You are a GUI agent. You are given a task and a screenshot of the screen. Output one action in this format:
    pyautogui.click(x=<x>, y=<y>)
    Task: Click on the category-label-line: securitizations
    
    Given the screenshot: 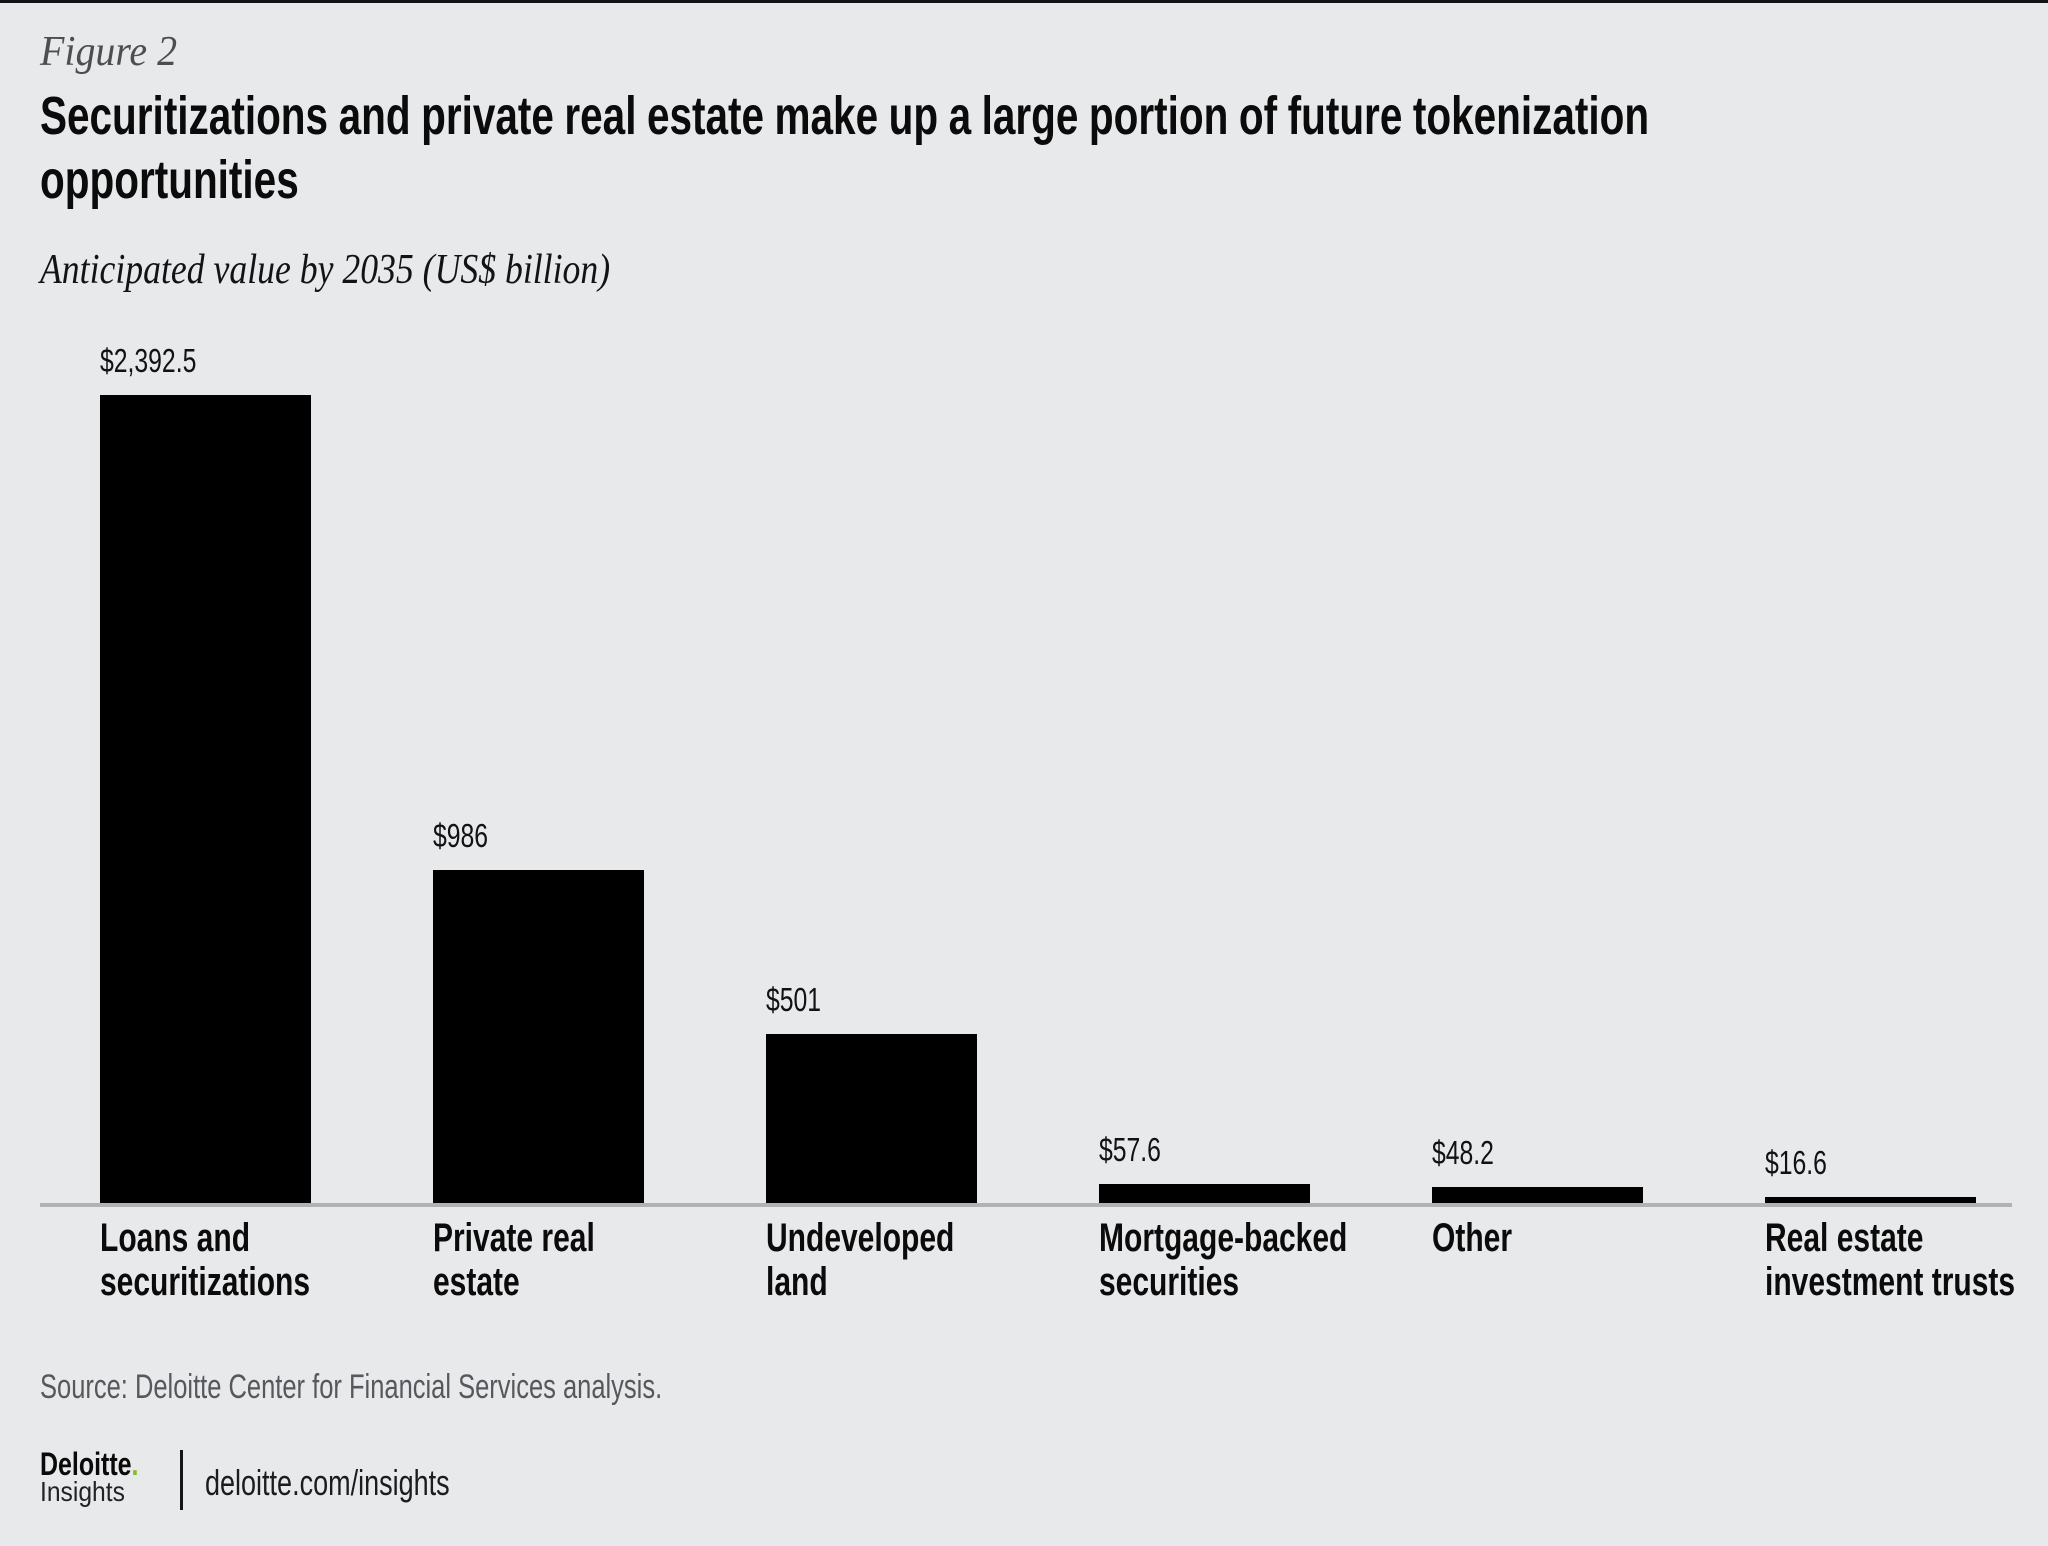 What is the action you would take?
    pyautogui.click(x=205, y=1282)
    